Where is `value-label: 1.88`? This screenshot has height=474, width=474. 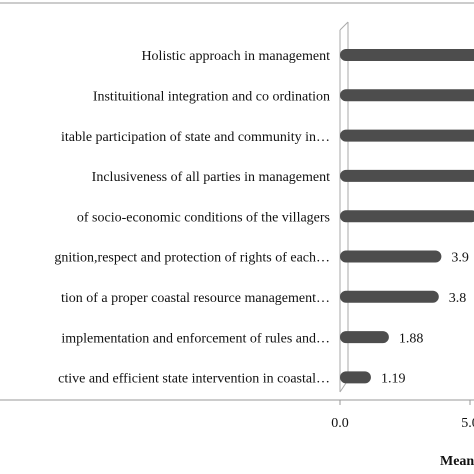
value-label: 1.88 is located at coordinates (411, 338).